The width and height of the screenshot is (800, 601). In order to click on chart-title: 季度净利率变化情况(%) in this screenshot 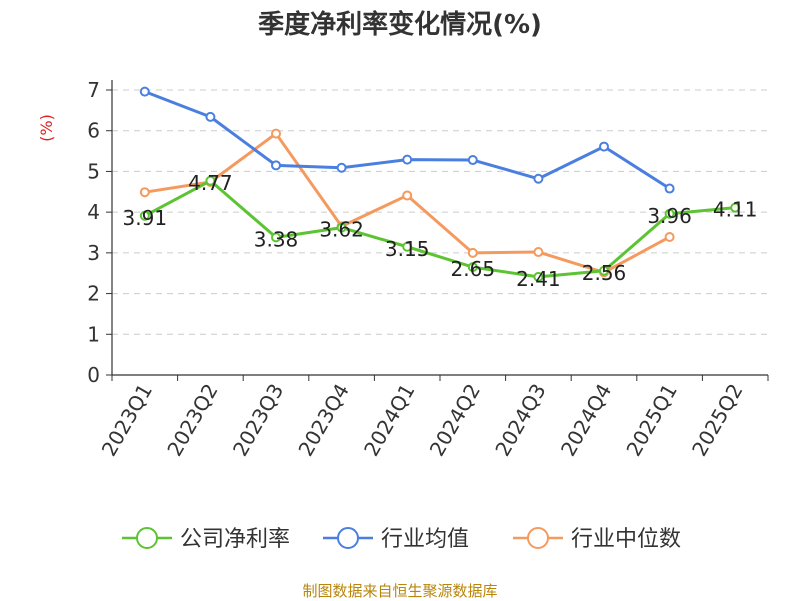, I will do `click(400, 25)`.